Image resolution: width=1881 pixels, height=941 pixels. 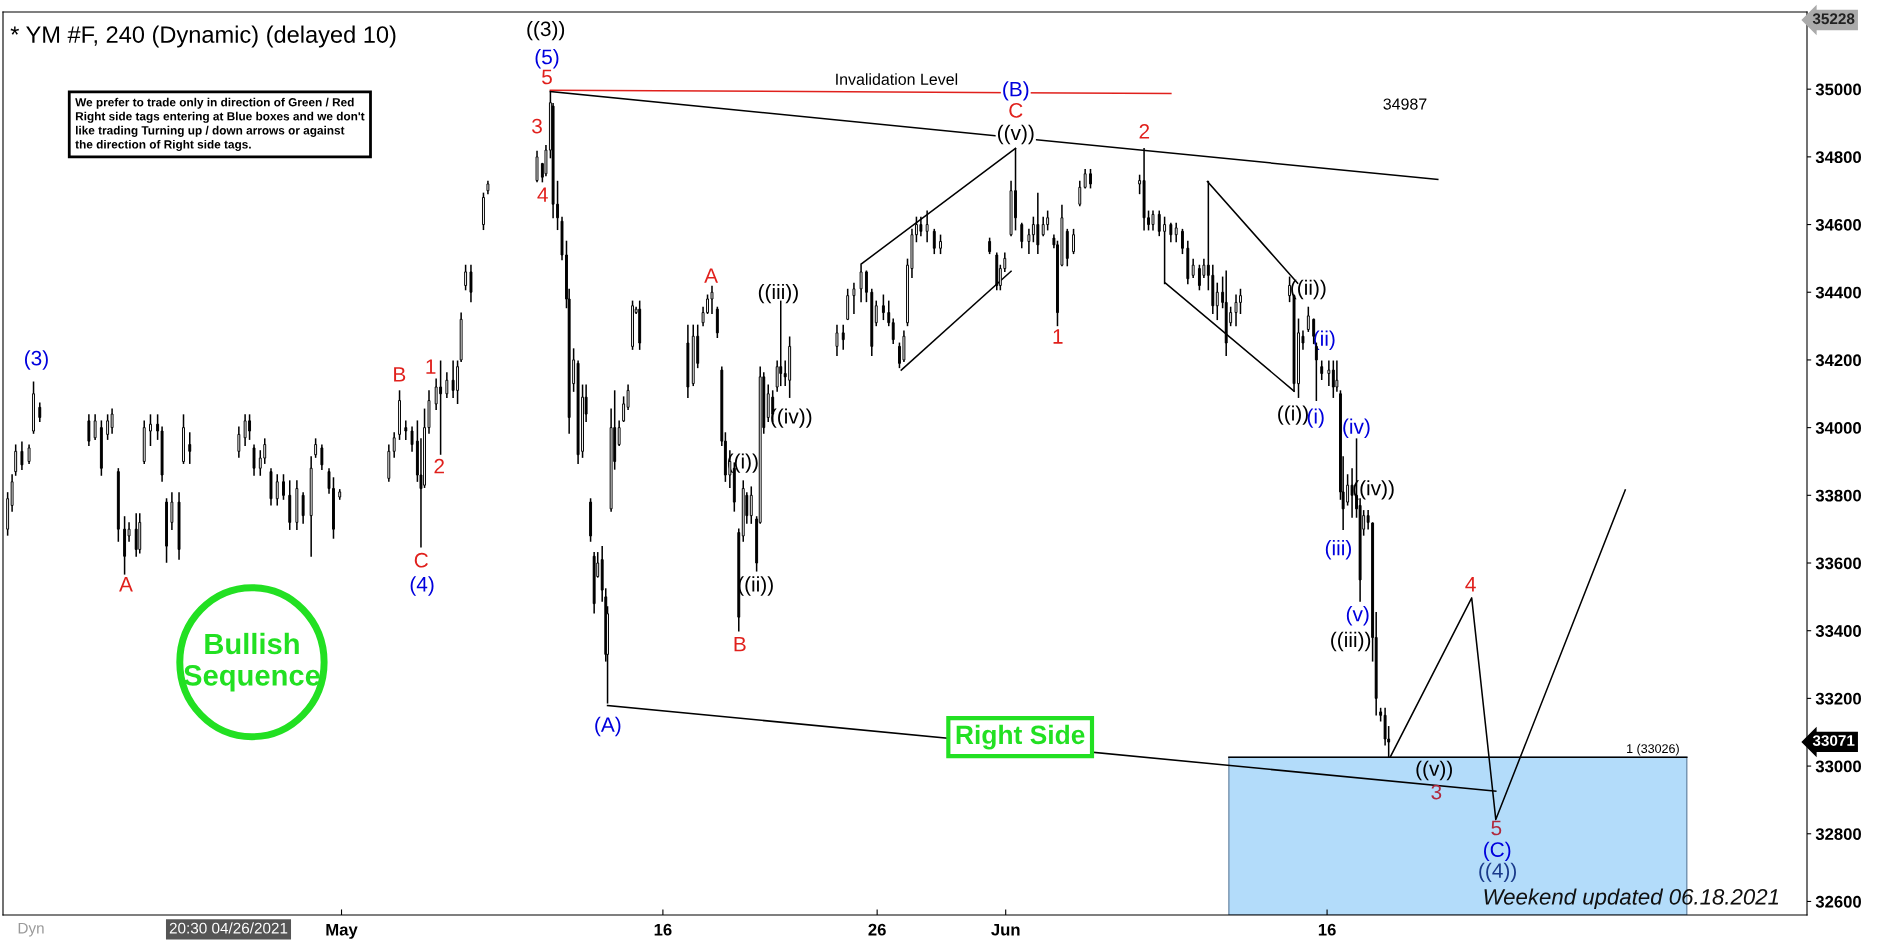 I want to click on annotation: ((4)), so click(x=1497, y=872).